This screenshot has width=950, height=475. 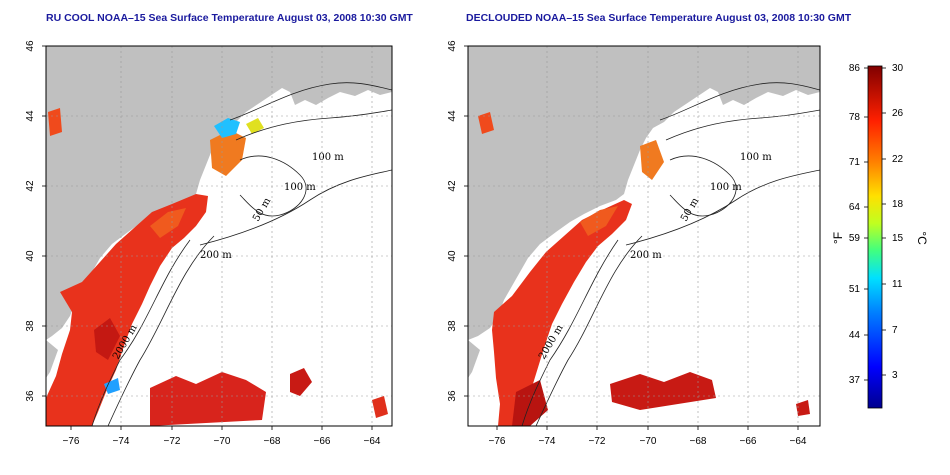 What do you see at coordinates (875, 237) in the screenshot?
I see `colorbar-gradient` at bounding box center [875, 237].